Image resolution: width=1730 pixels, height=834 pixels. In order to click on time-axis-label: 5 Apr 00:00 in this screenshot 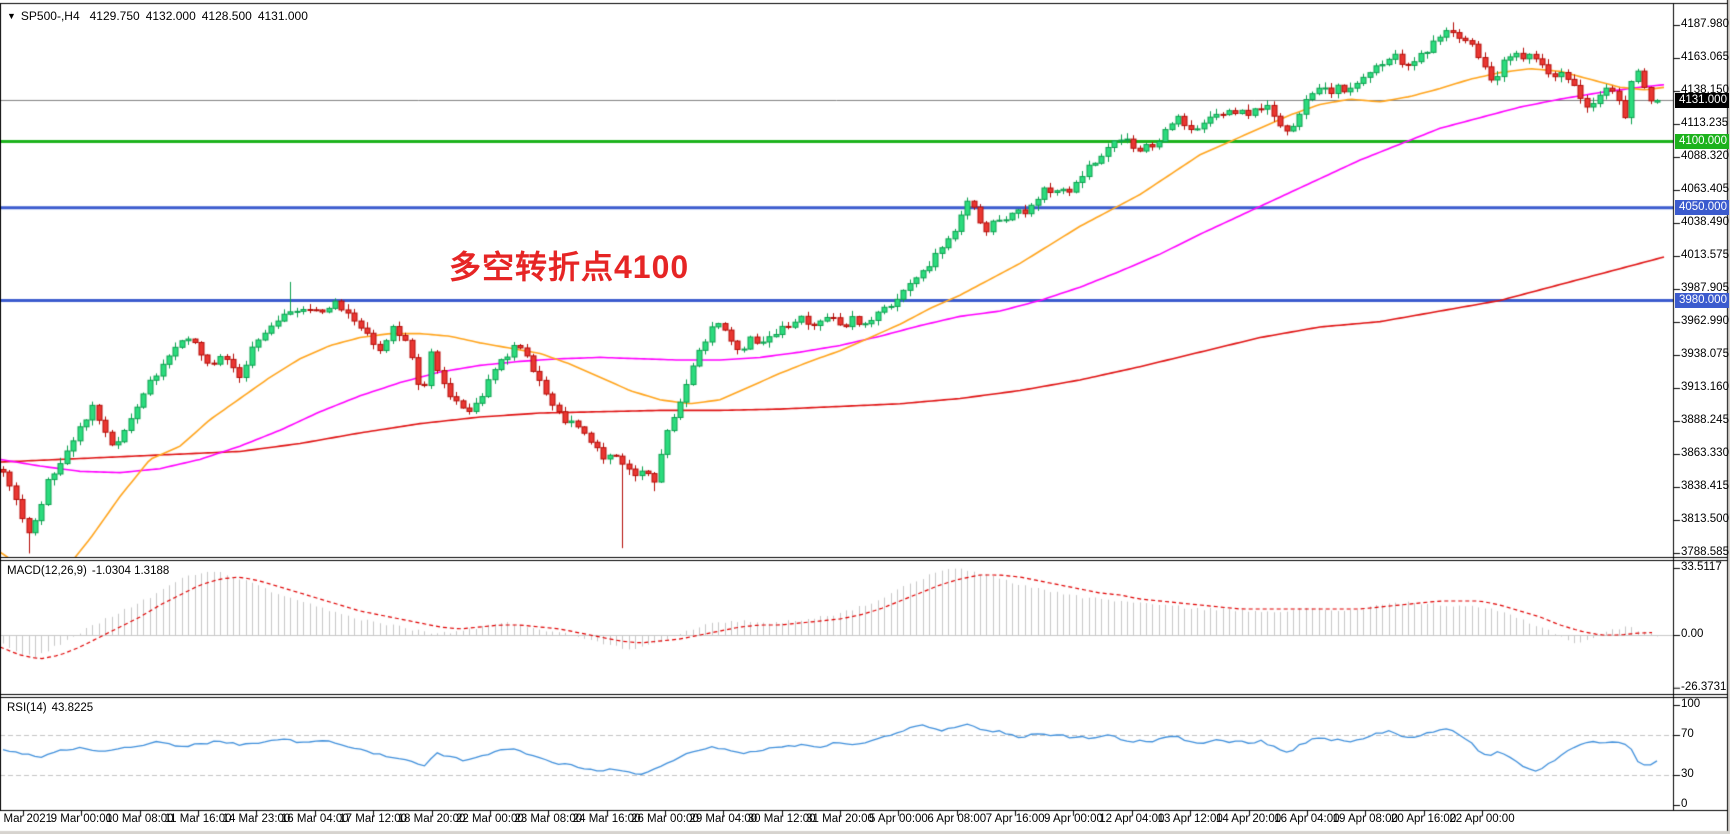, I will do `click(898, 819)`.